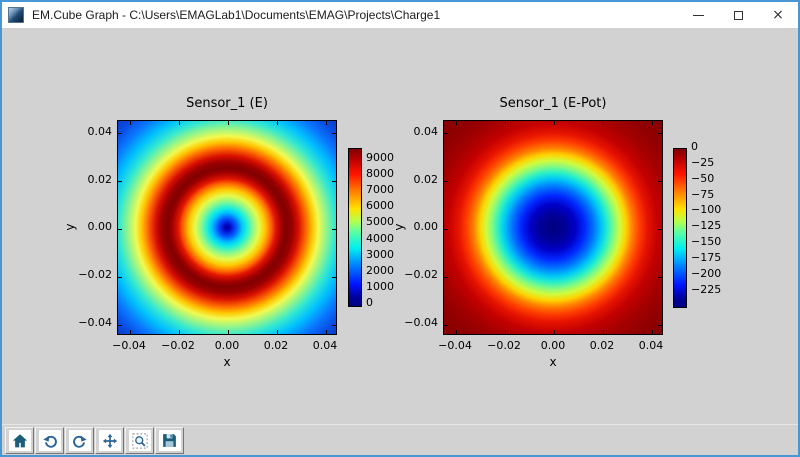  Describe the element at coordinates (504, 345) in the screenshot. I see `plot2-xtick: −0.02` at that location.